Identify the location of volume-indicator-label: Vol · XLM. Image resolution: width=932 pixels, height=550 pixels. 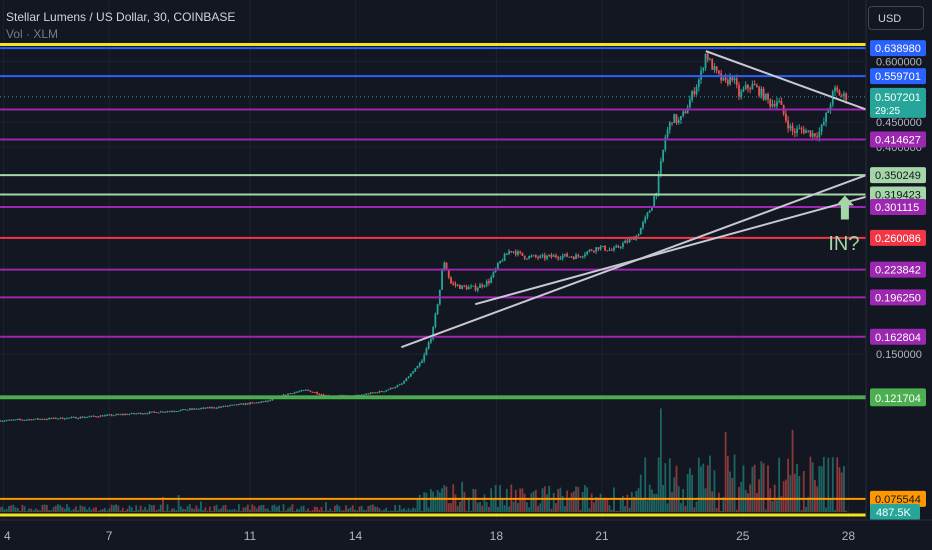
(32, 34).